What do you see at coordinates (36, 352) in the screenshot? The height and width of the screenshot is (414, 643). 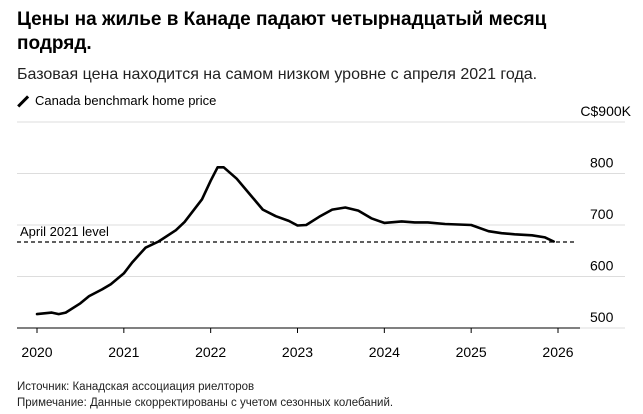 I see `x-tick-label: 2020` at bounding box center [36, 352].